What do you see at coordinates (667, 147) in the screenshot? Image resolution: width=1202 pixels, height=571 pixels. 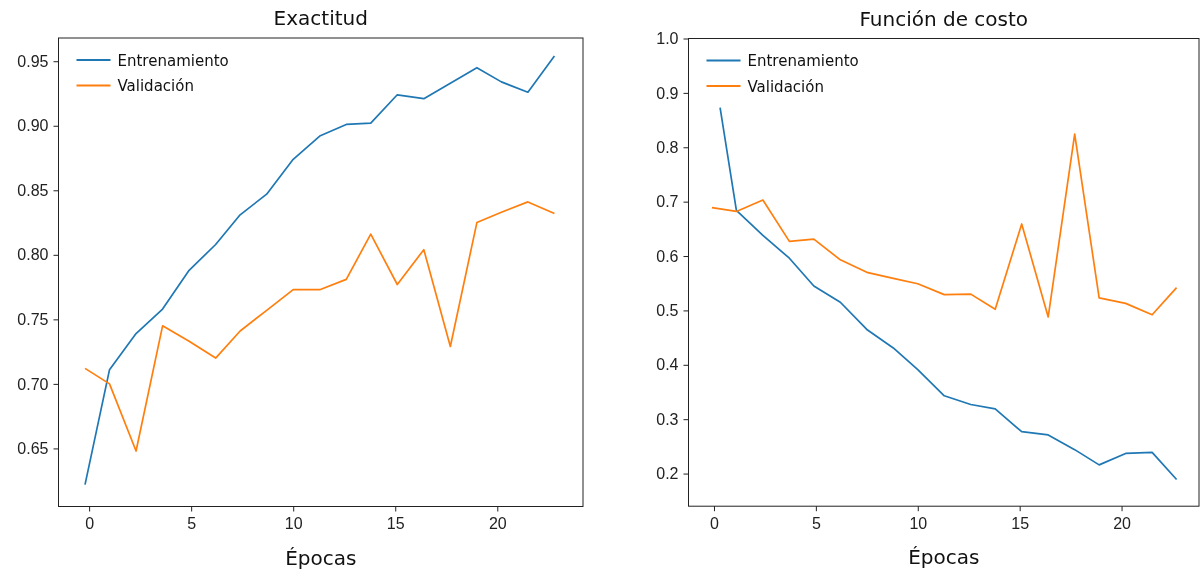 I see `y-tick-label: 0.8` at bounding box center [667, 147].